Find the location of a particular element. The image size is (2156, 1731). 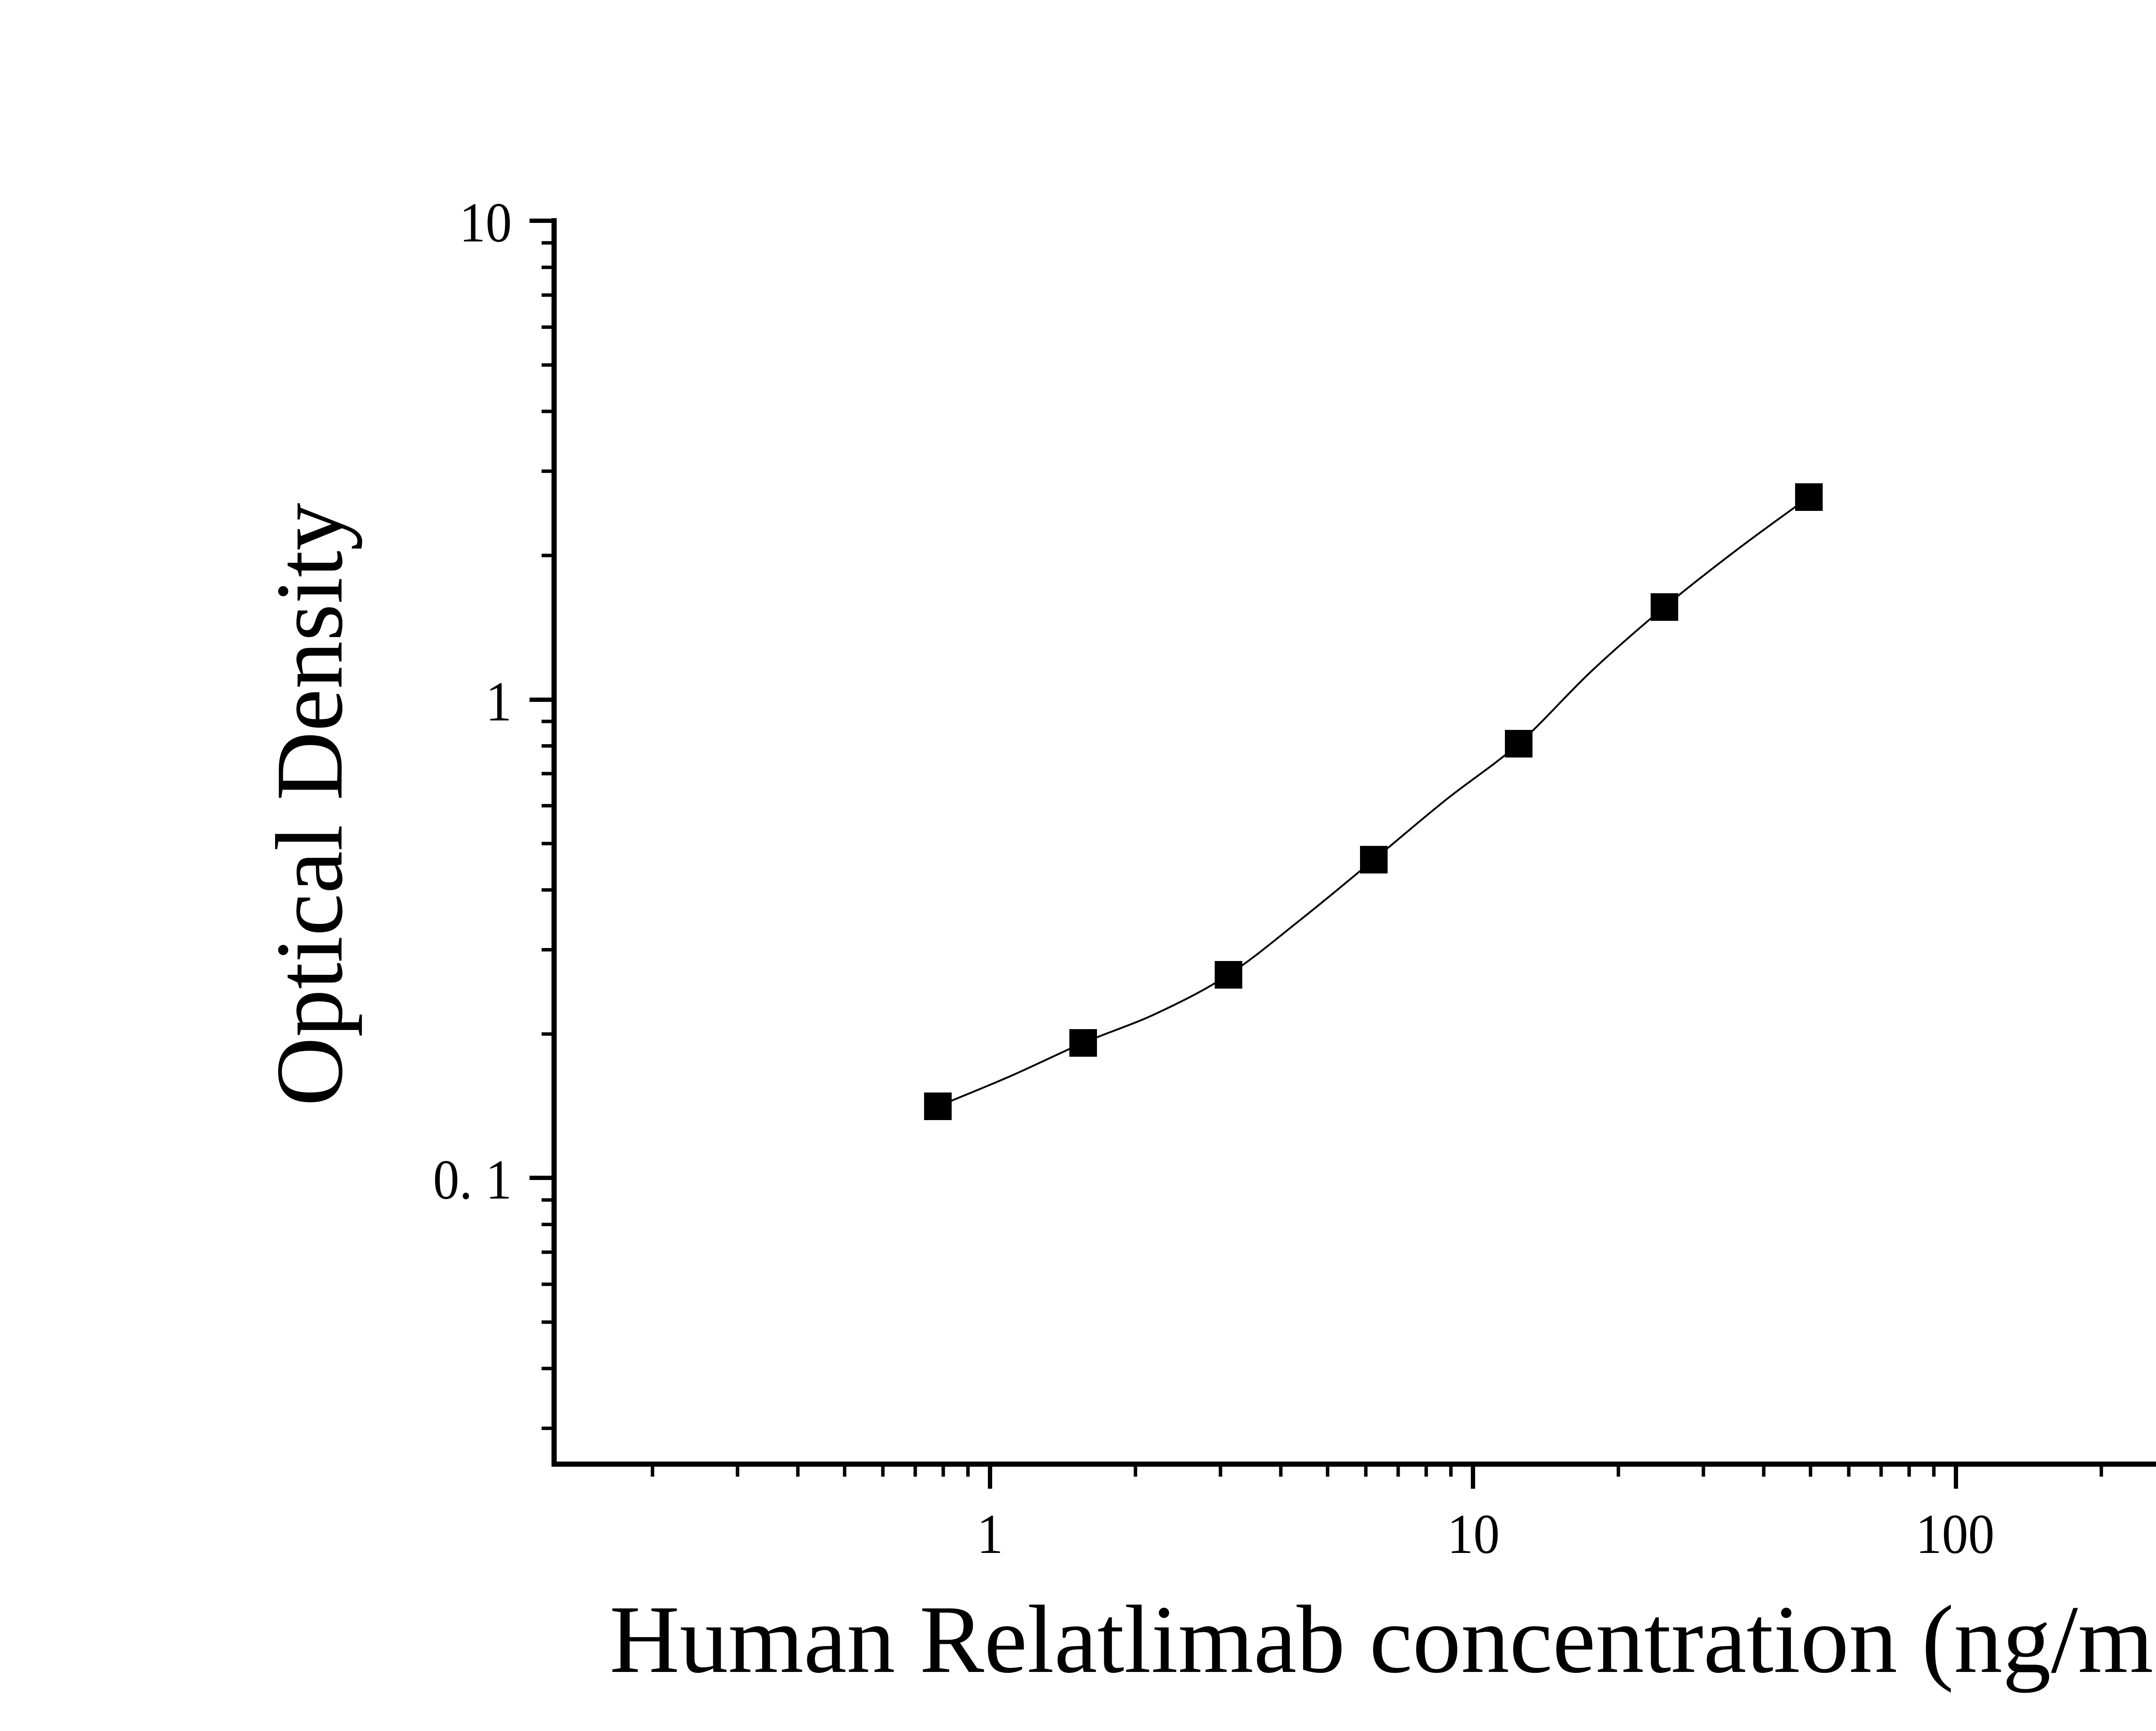

svg-text: 100 is located at coordinates (1955, 1534).